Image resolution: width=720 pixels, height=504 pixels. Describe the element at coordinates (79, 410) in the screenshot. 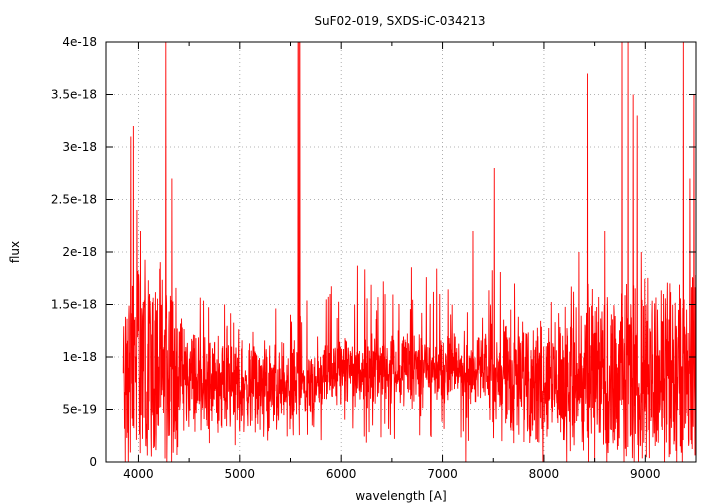

I see `y-tick-label: 5e-19` at that location.